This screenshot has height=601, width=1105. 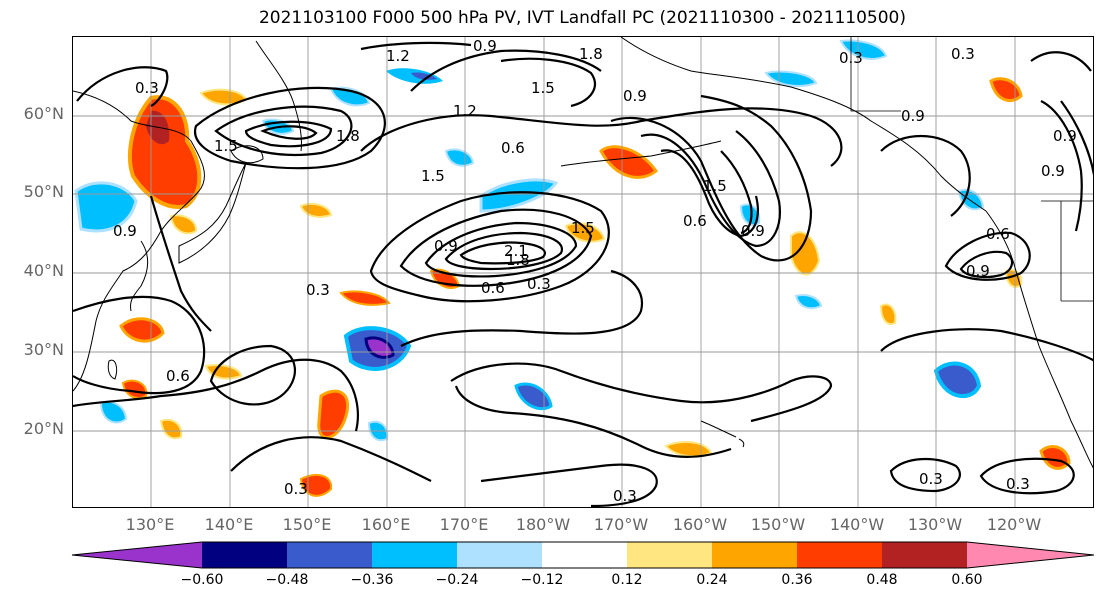 I want to click on lon-label-130e: 130°E, so click(x=150, y=524).